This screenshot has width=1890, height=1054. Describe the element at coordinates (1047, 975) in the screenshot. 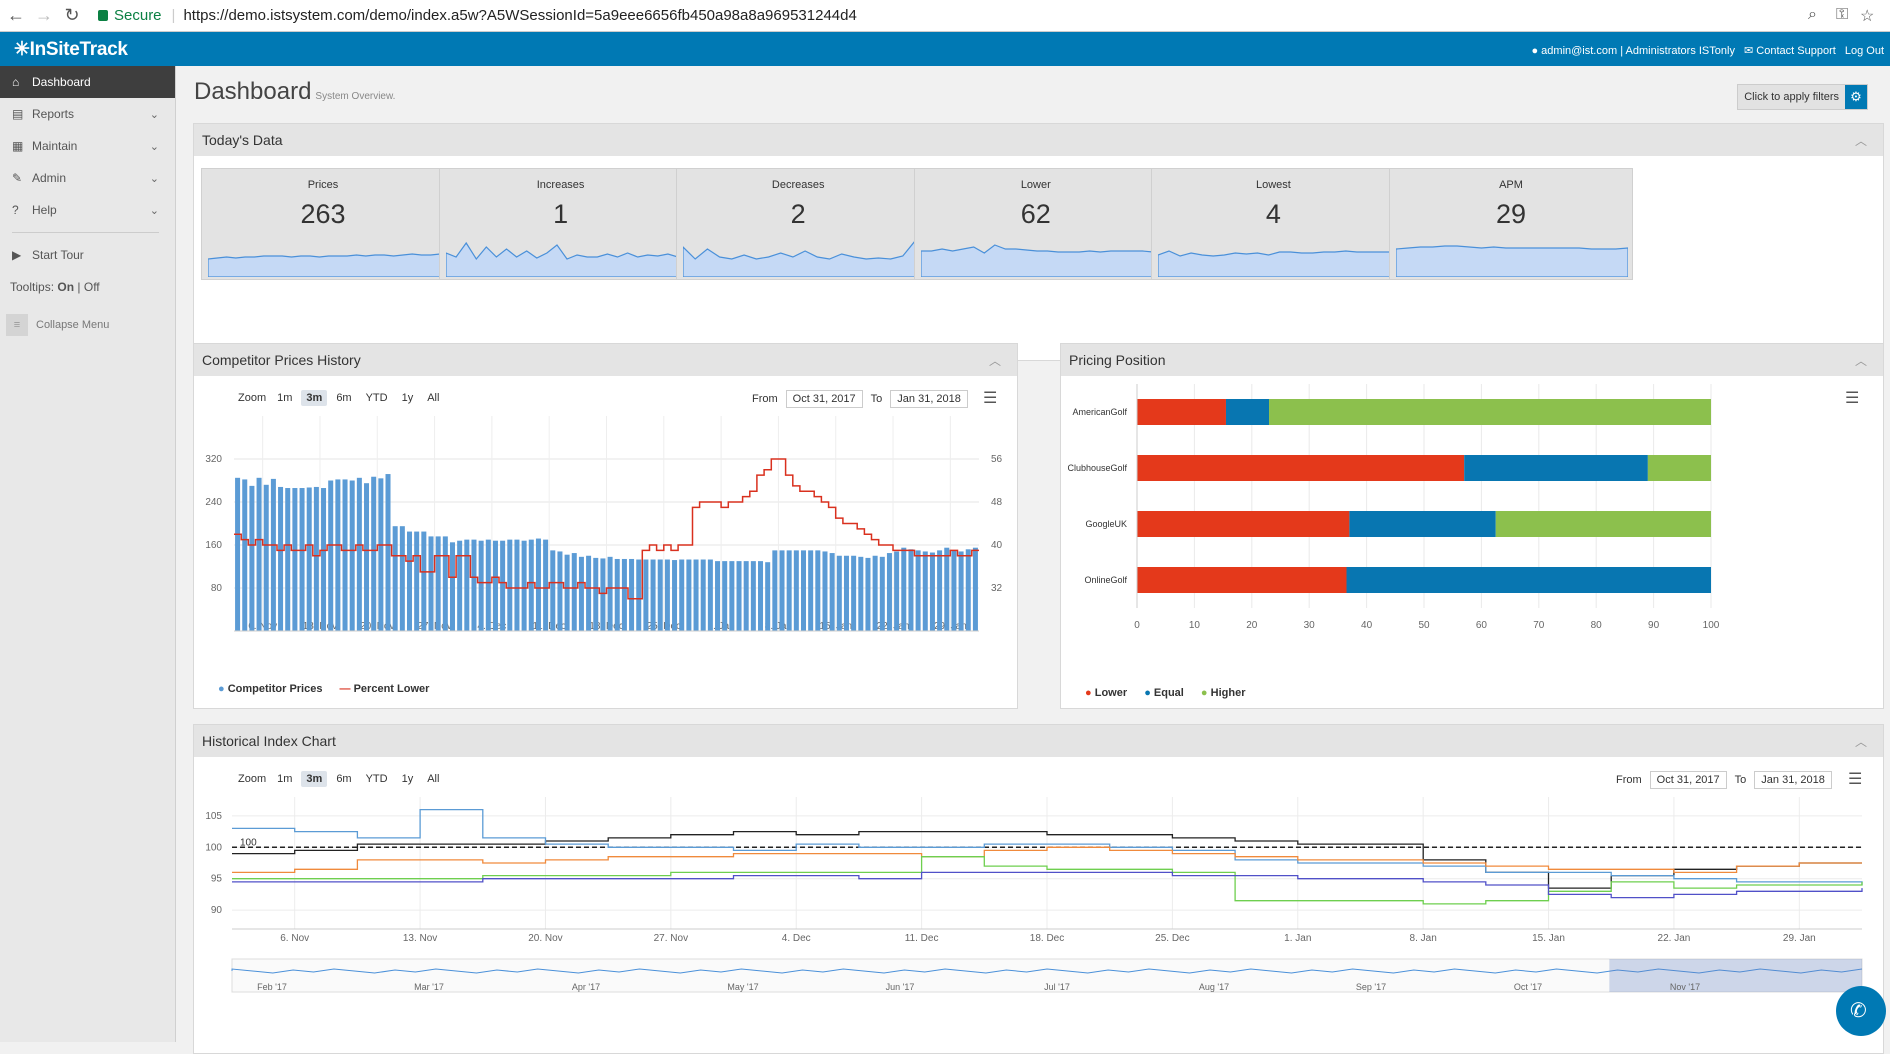

I see `navigator` at that location.